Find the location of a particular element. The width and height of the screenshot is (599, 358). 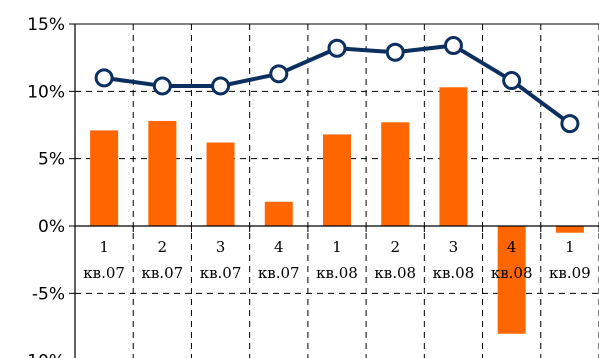

y-tick-label: -10% is located at coordinates (43, 355).